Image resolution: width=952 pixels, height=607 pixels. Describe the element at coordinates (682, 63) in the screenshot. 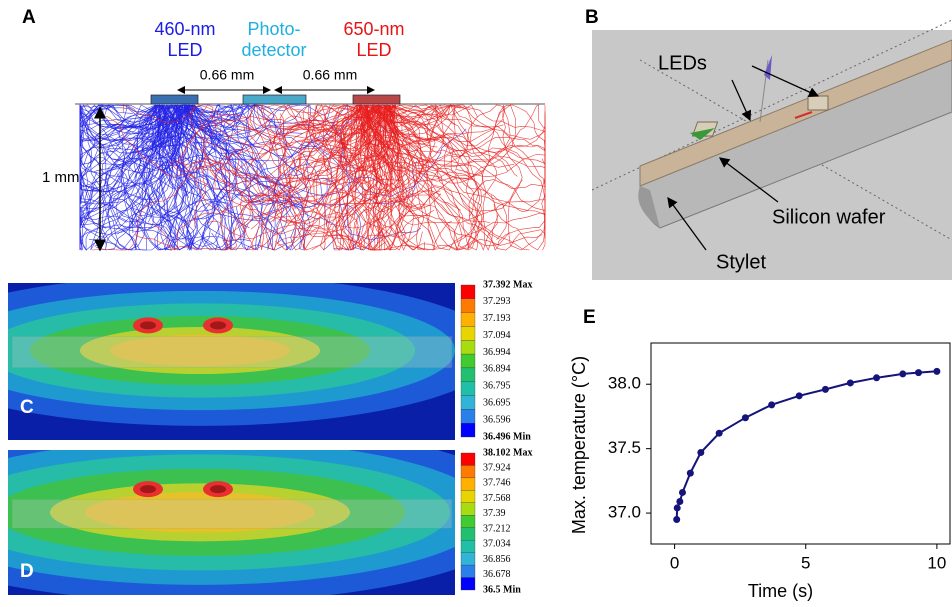

I see `annotation: LEDs` at that location.